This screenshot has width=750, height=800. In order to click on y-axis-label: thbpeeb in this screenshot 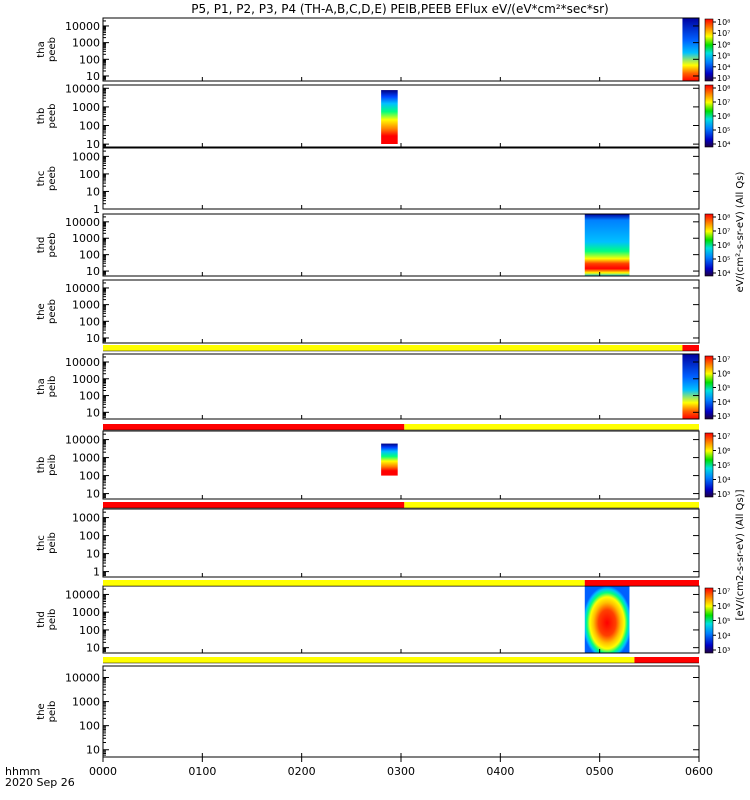, I will do `click(47, 116)`.